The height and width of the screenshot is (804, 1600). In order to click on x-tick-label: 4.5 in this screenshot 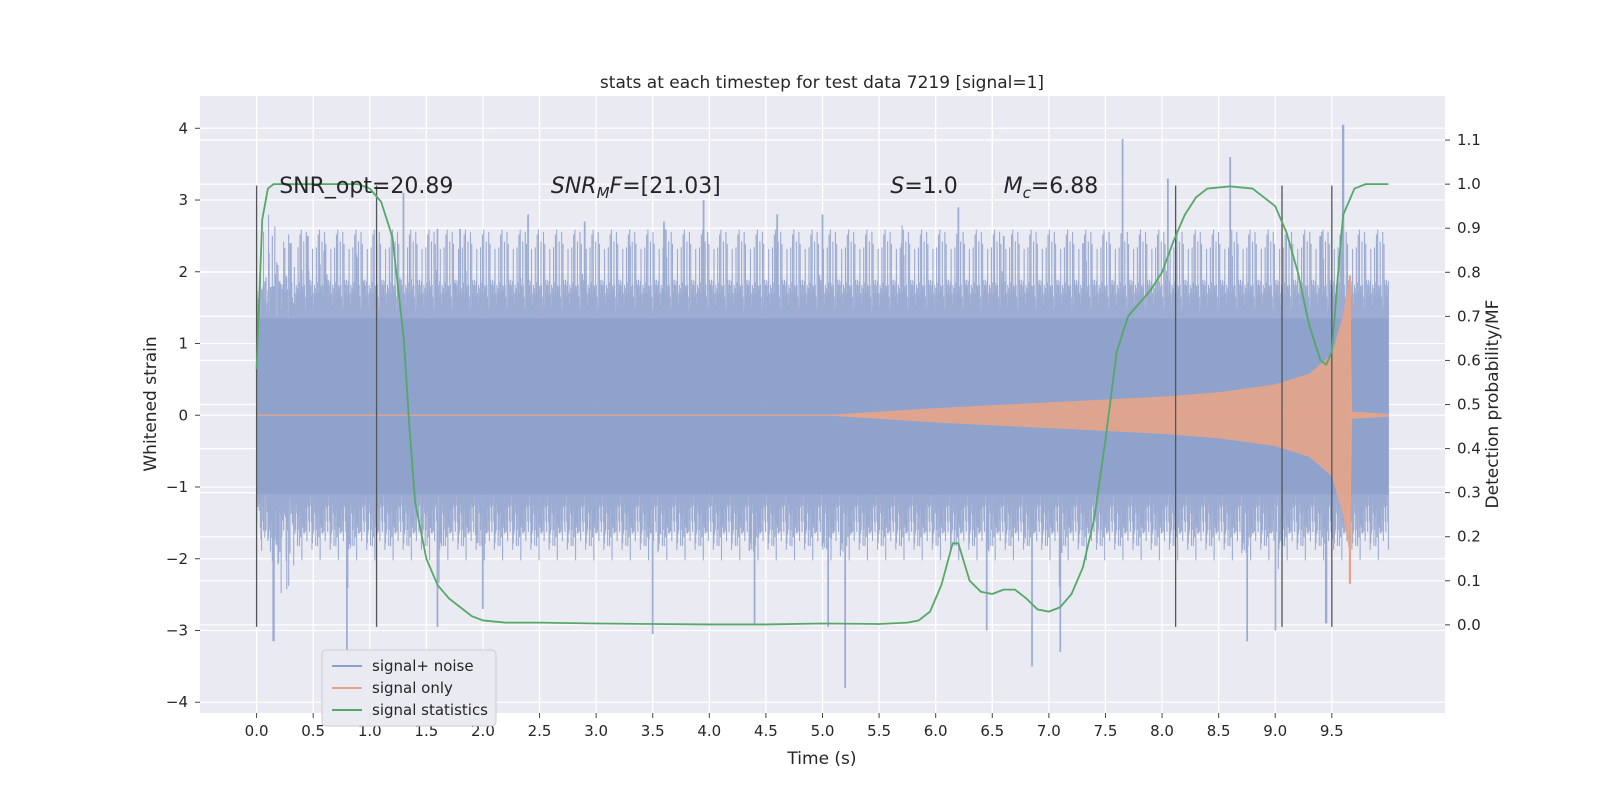, I will do `click(766, 731)`.